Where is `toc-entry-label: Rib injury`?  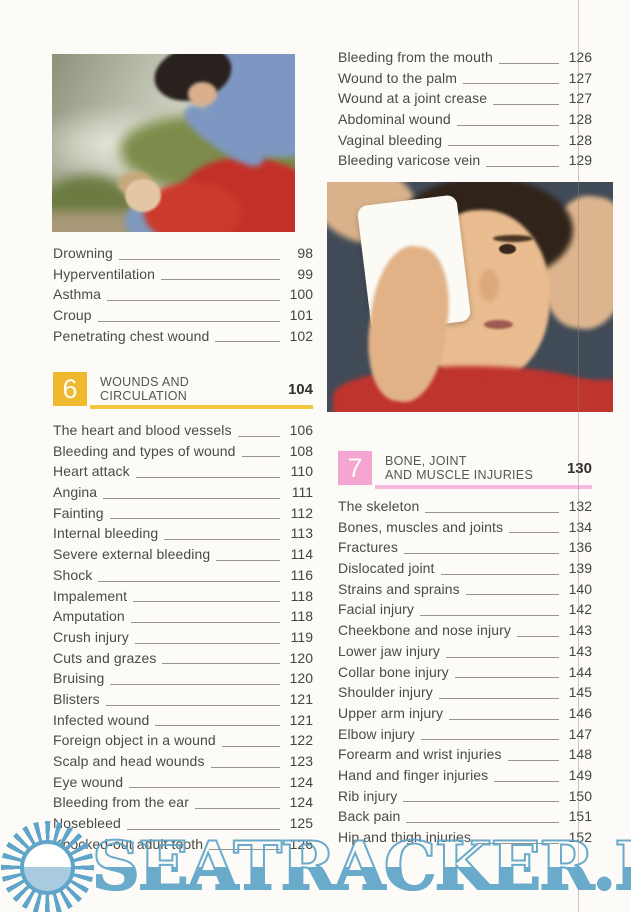 toc-entry-label: Rib injury is located at coordinates (368, 795).